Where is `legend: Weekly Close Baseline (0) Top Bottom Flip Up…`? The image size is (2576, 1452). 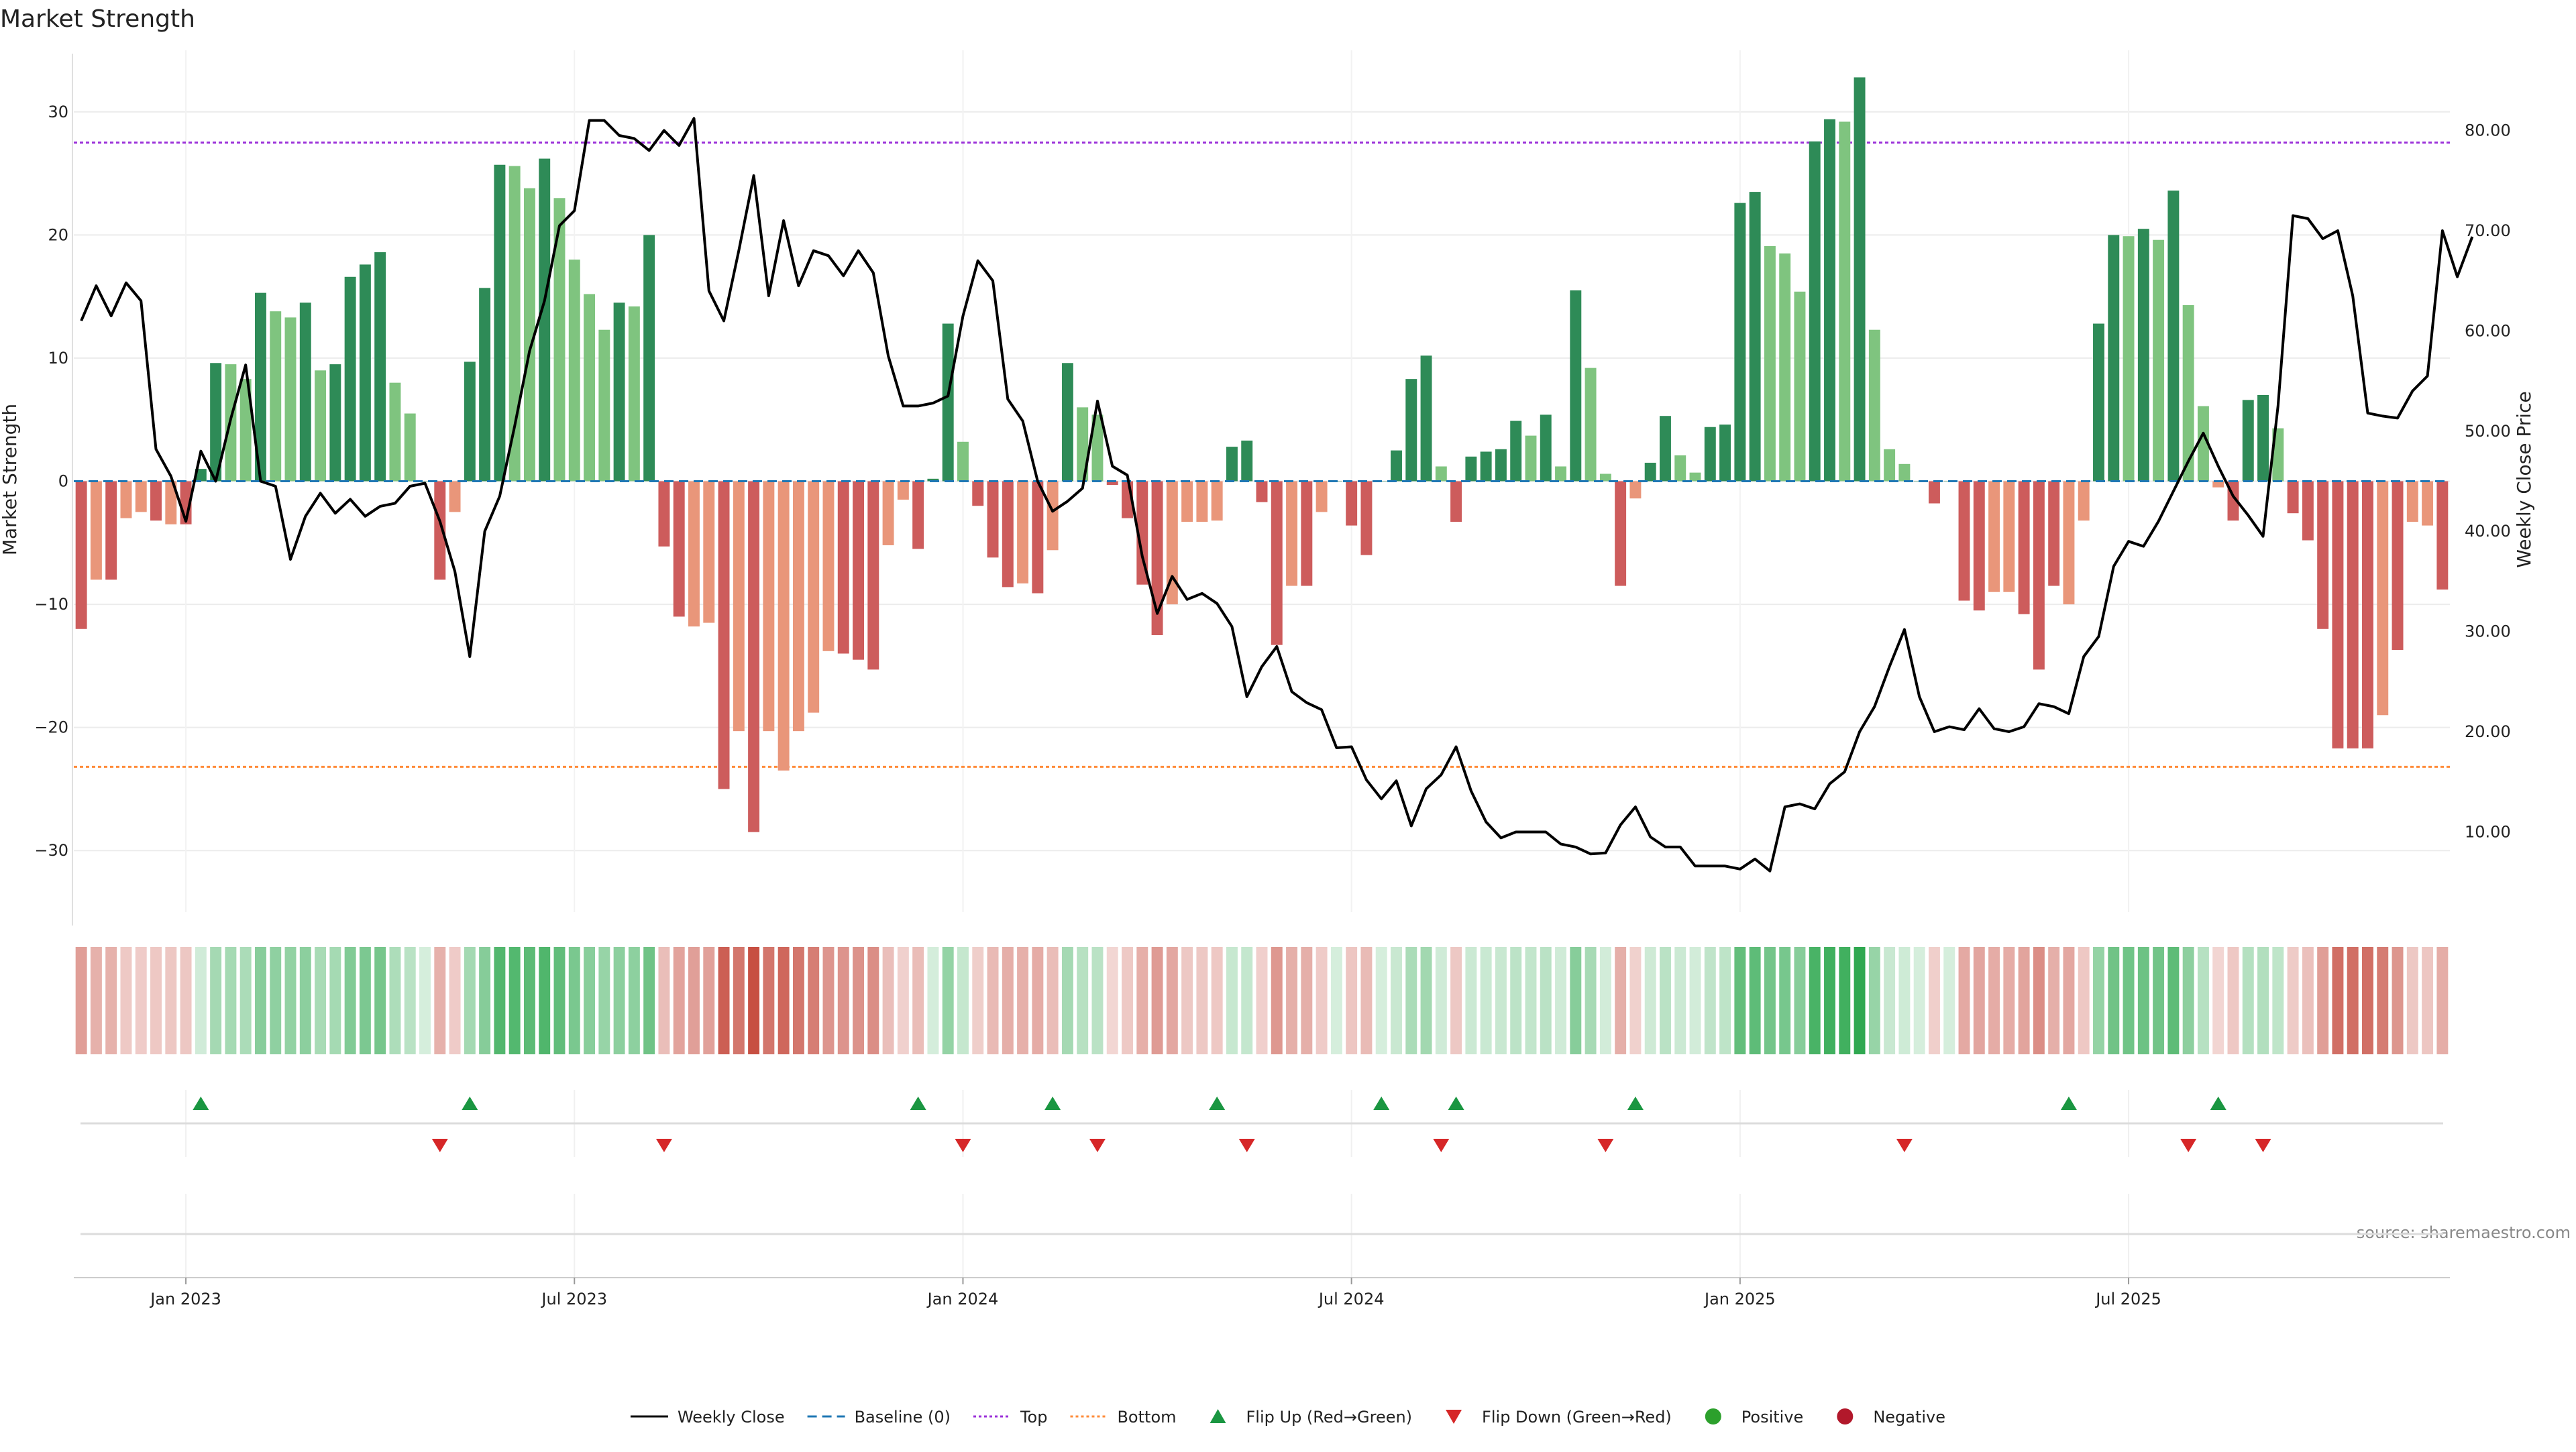
legend: Weekly Close Baseline (0) Top Bottom Flip Up… is located at coordinates (1287, 1417).